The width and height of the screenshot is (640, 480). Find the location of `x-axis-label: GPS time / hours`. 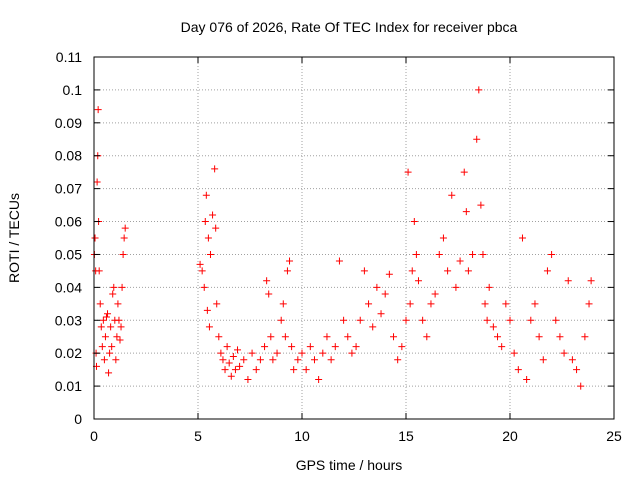

x-axis-label: GPS time / hours is located at coordinates (349, 465).